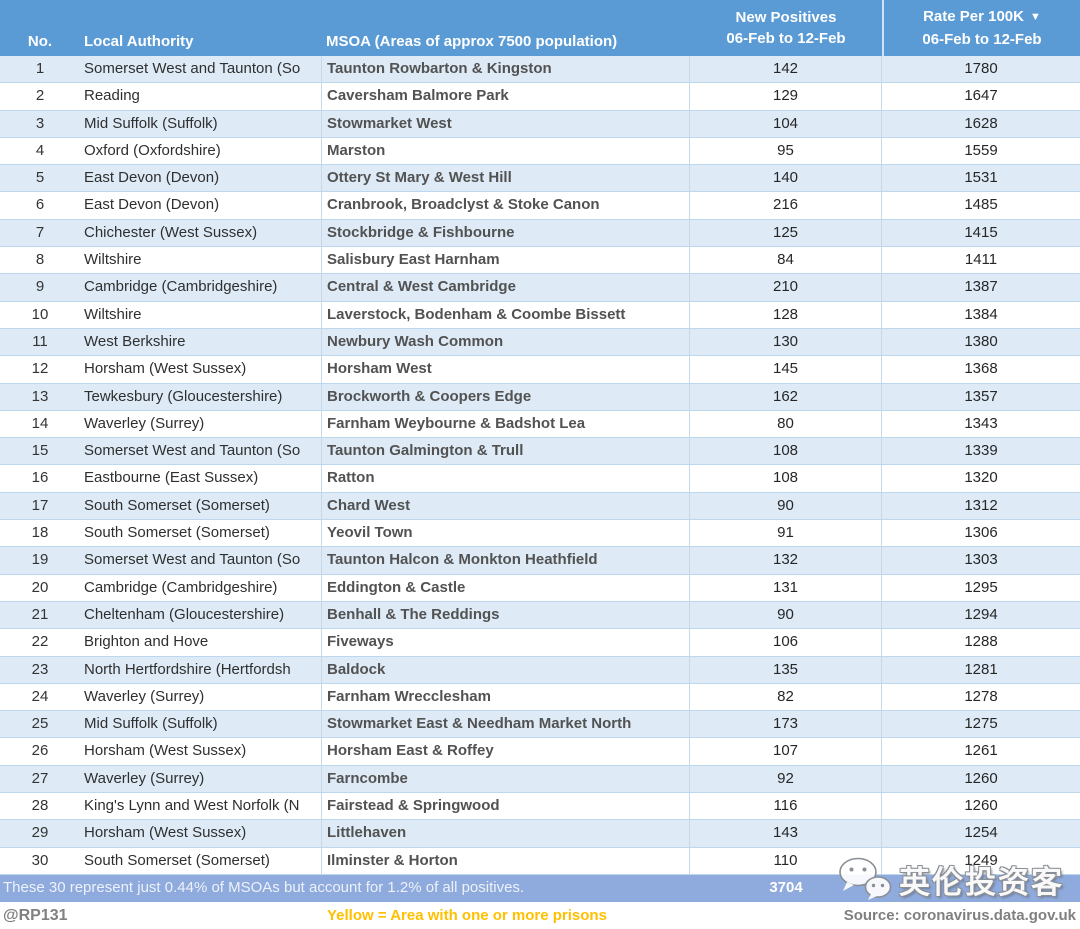  Describe the element at coordinates (786, 342) in the screenshot. I see `cell-new-positives: 130` at that location.